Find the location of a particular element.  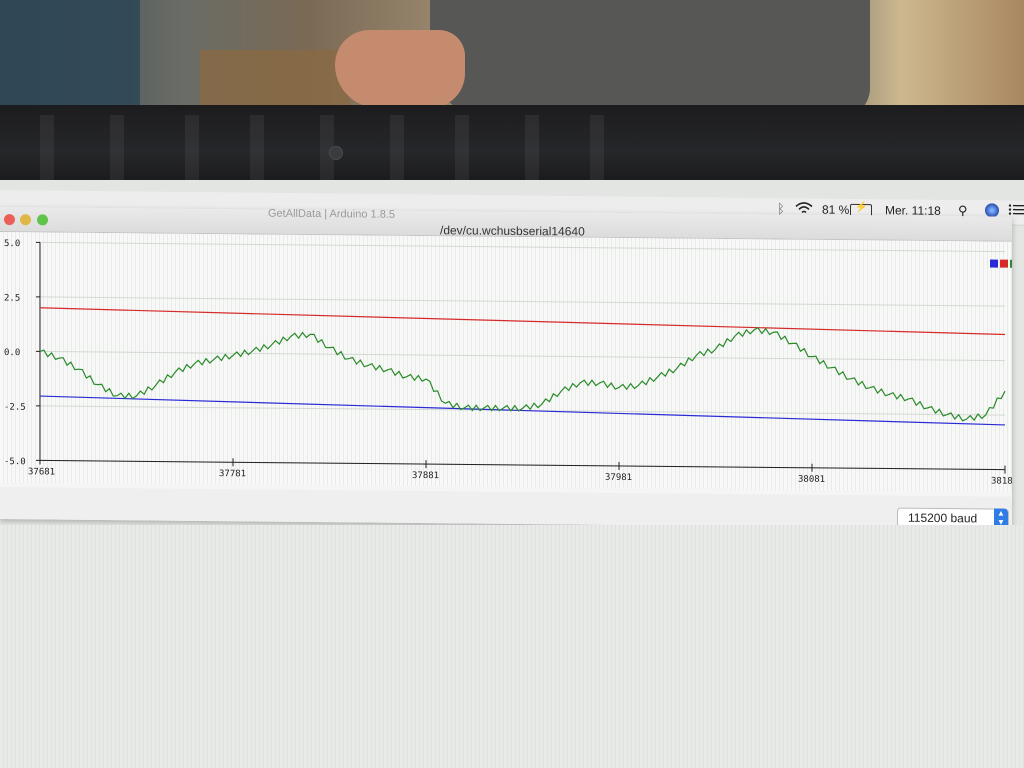

background-laptop is located at coordinates (70, 55).